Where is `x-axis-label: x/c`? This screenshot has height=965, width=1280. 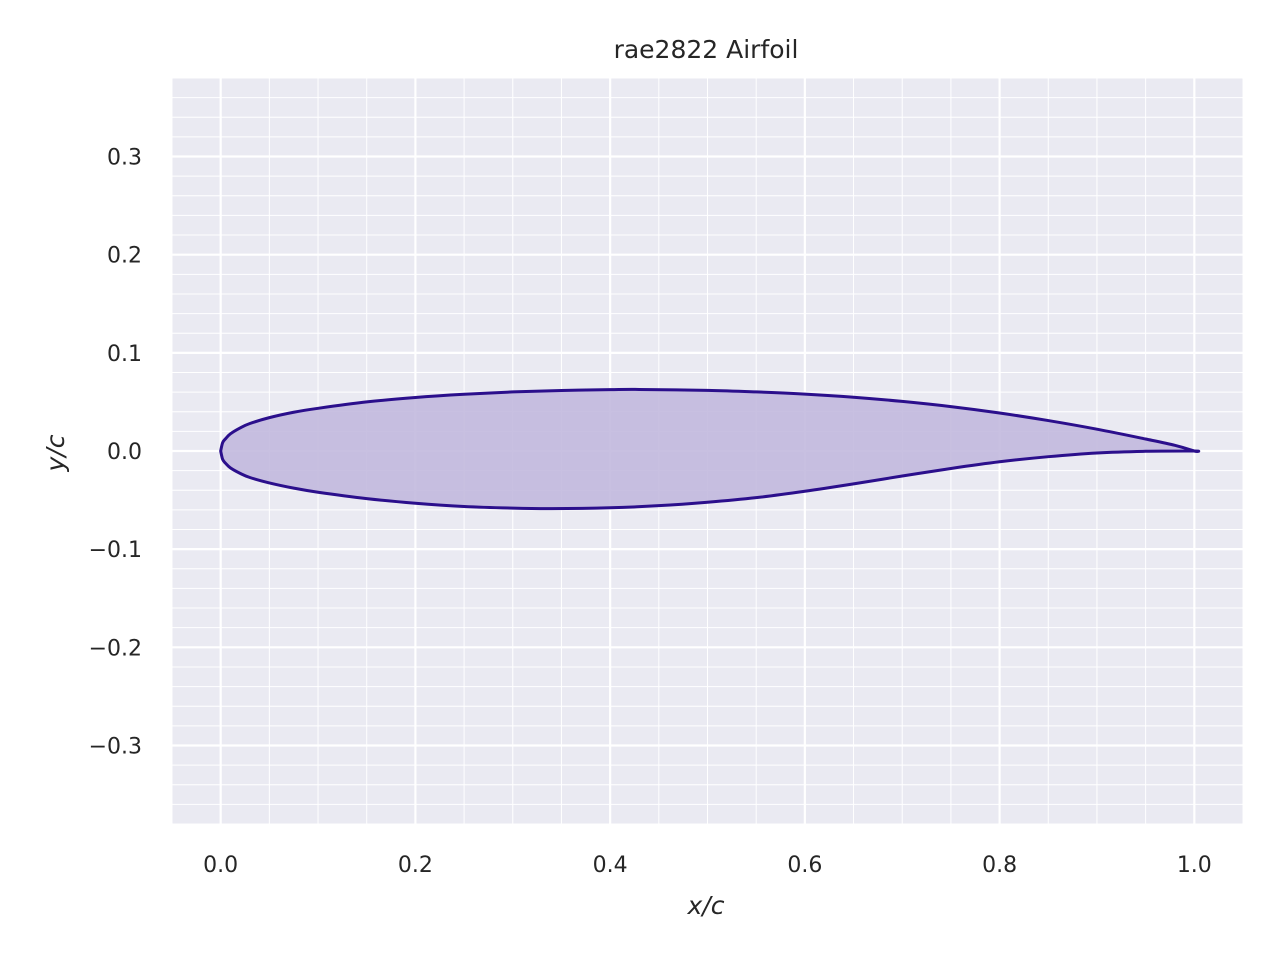 x-axis-label: x/c is located at coordinates (706, 905).